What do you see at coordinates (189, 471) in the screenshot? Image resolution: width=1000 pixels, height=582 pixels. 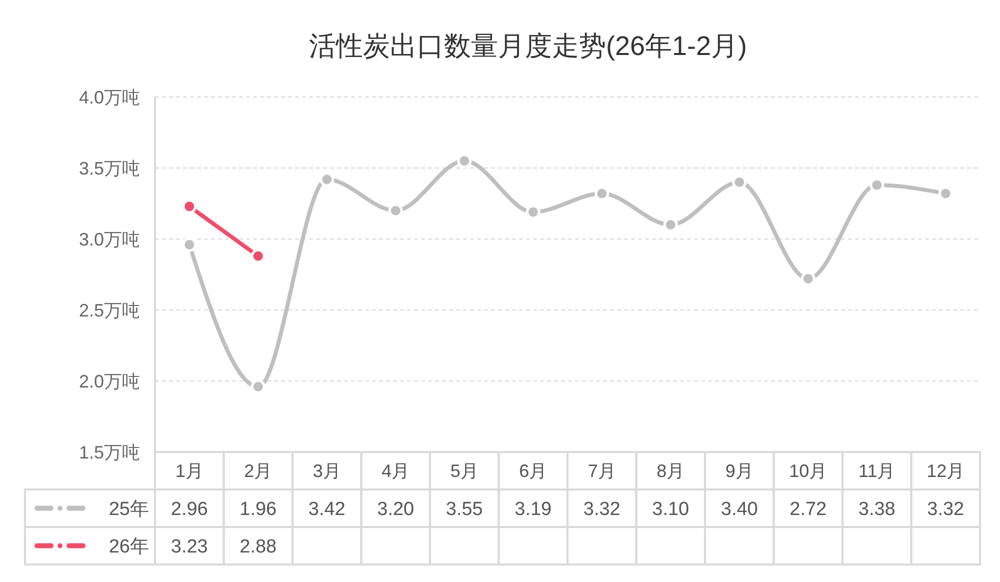 I see `x-tick-label: 1月` at bounding box center [189, 471].